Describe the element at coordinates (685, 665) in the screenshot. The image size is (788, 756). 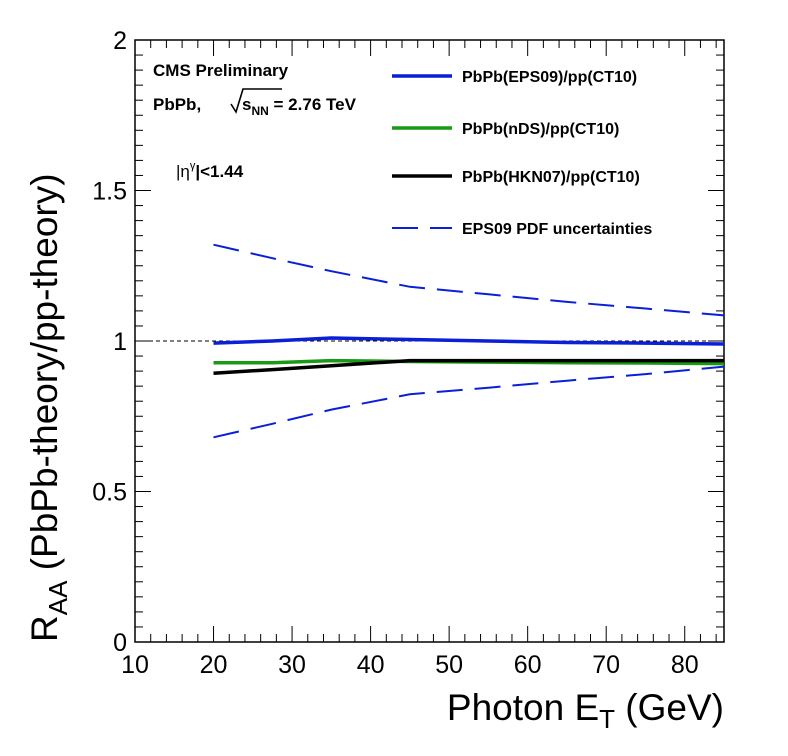
I see `x-tick-label: 80` at that location.